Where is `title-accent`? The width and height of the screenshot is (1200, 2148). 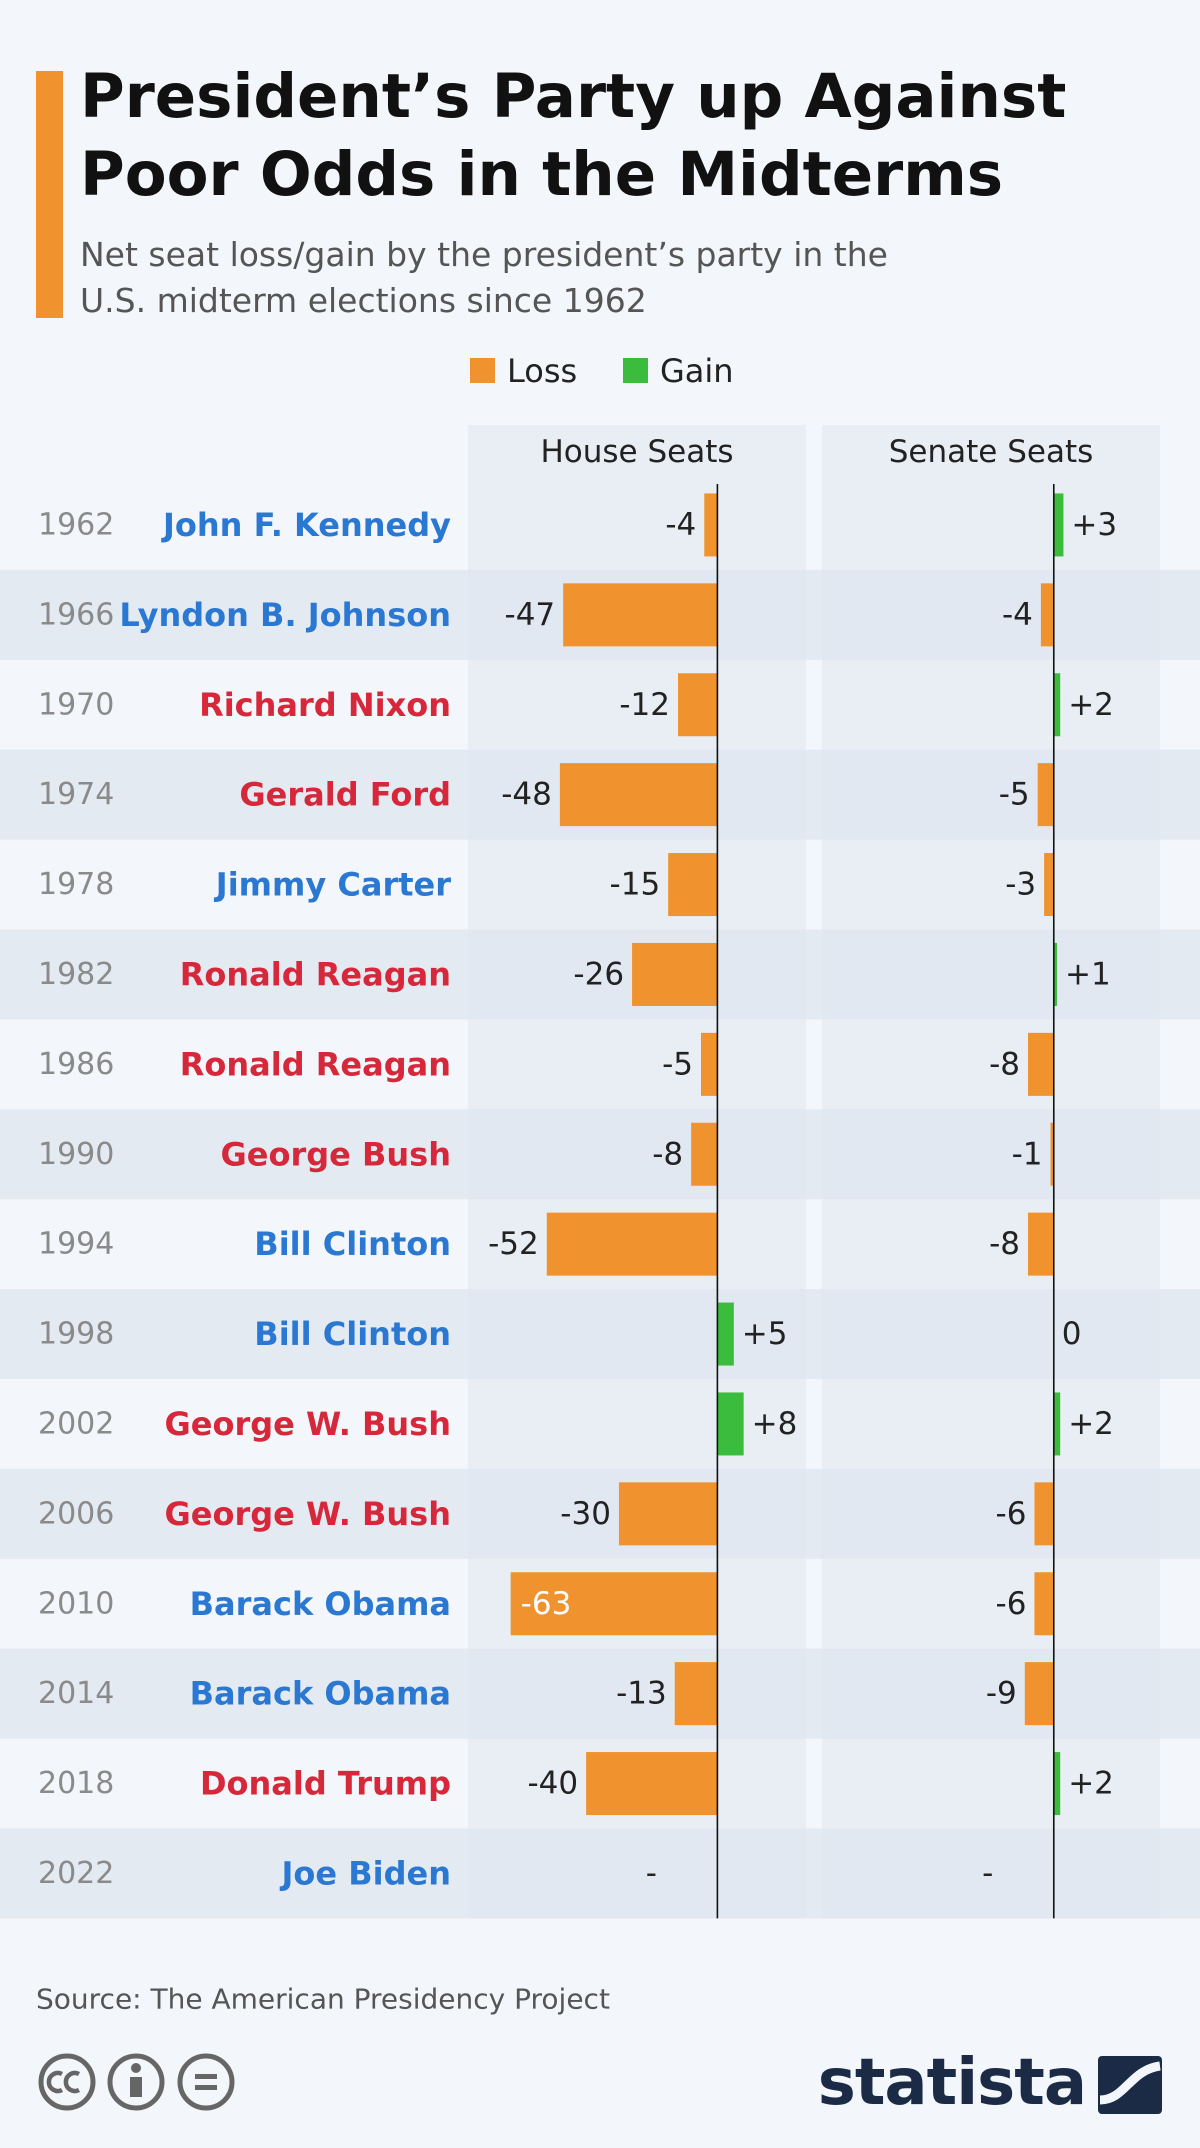
title-accent is located at coordinates (49, 194).